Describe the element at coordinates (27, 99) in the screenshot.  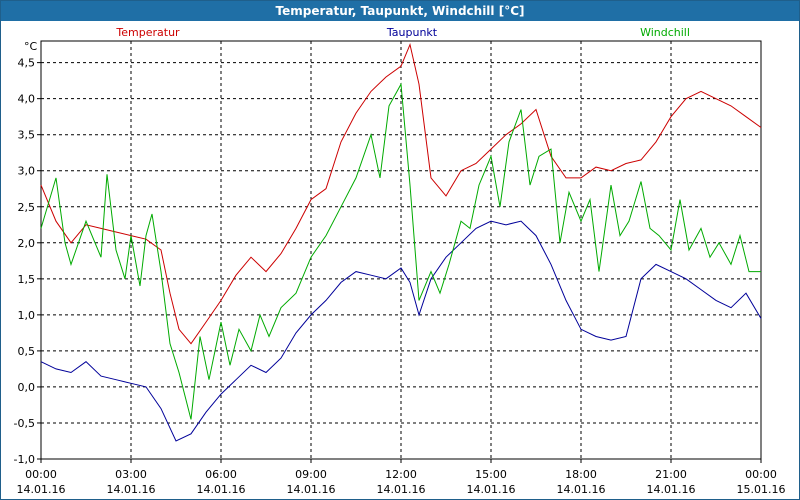
I see `y-tick-label: 4,0` at that location.